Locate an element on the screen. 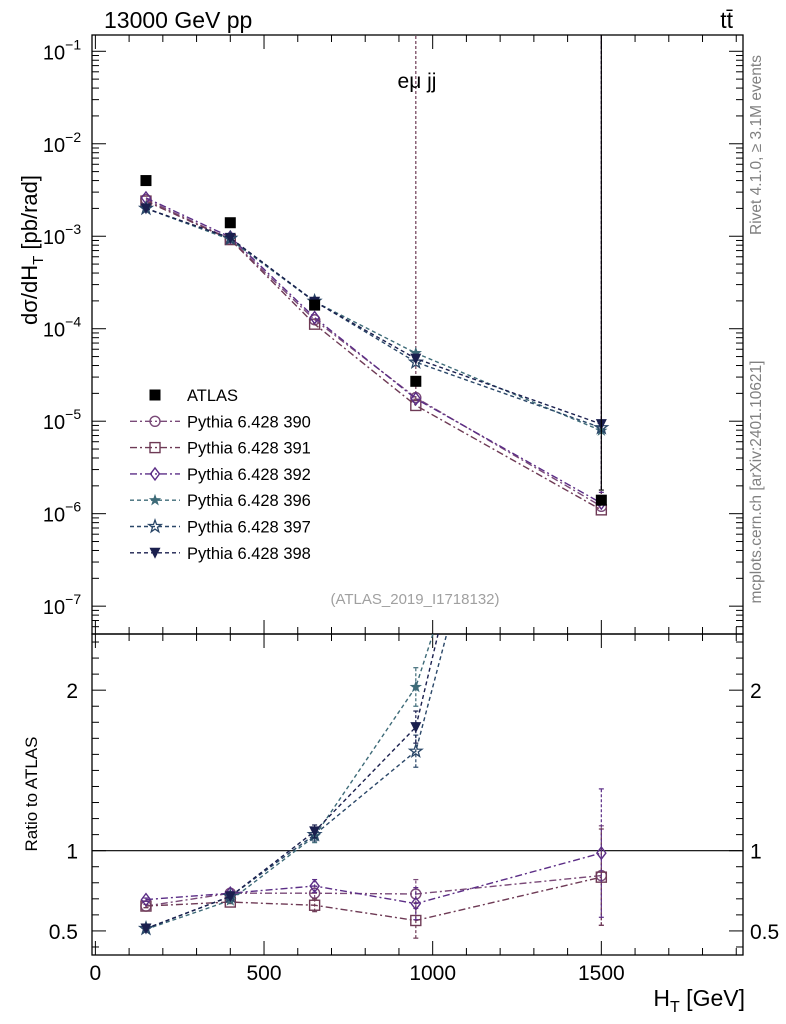 The image size is (786, 1024). legend-entry: ATLAS is located at coordinates (193, 396).